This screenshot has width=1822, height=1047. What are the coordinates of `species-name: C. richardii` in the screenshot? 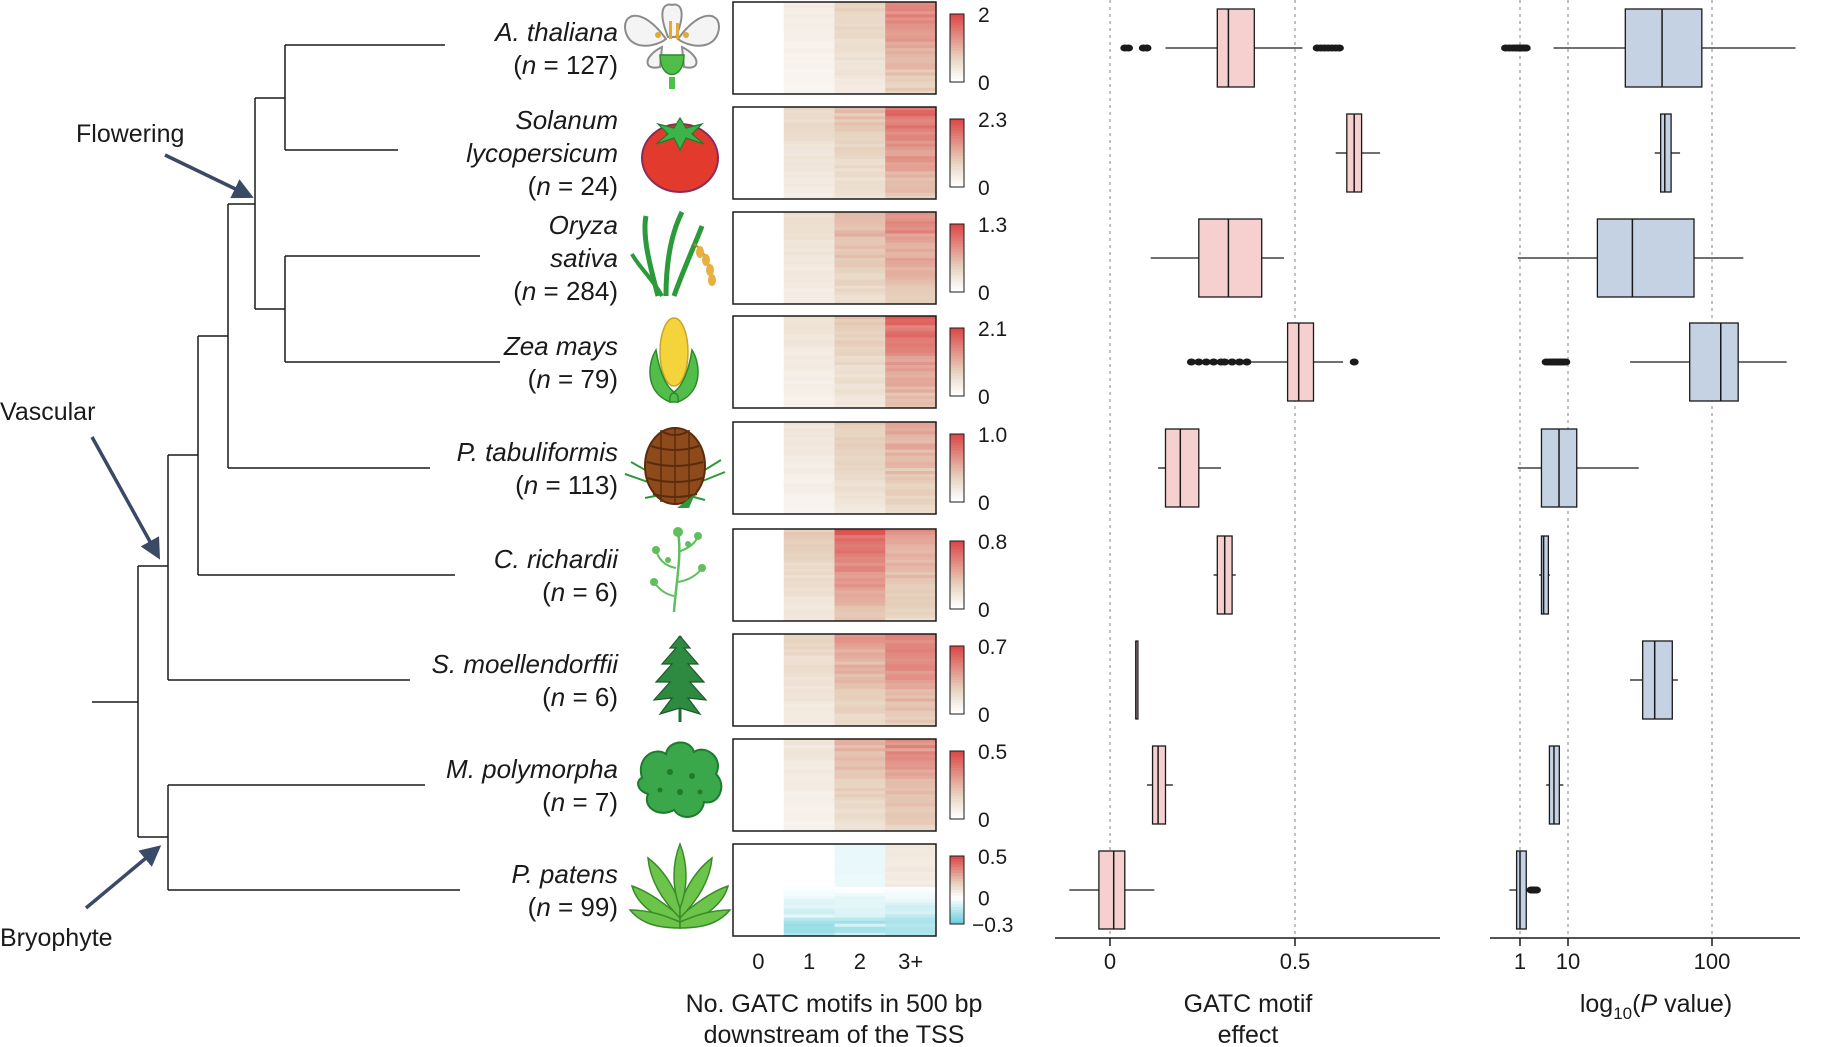 It's located at (556, 559).